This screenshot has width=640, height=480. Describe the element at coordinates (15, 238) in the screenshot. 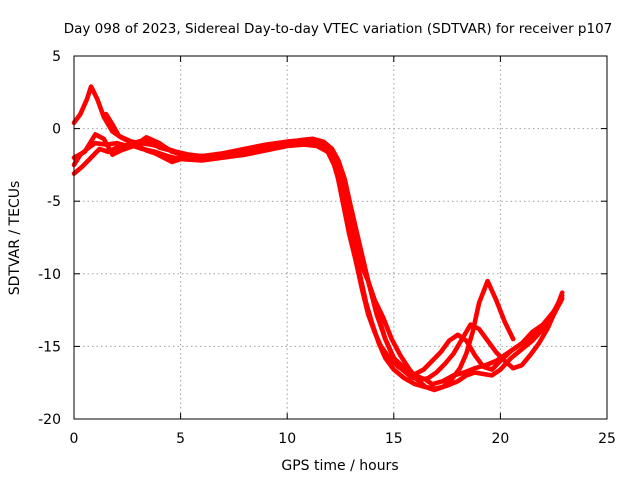

I see `y-axis-label: SDTVAR / TECUs` at that location.